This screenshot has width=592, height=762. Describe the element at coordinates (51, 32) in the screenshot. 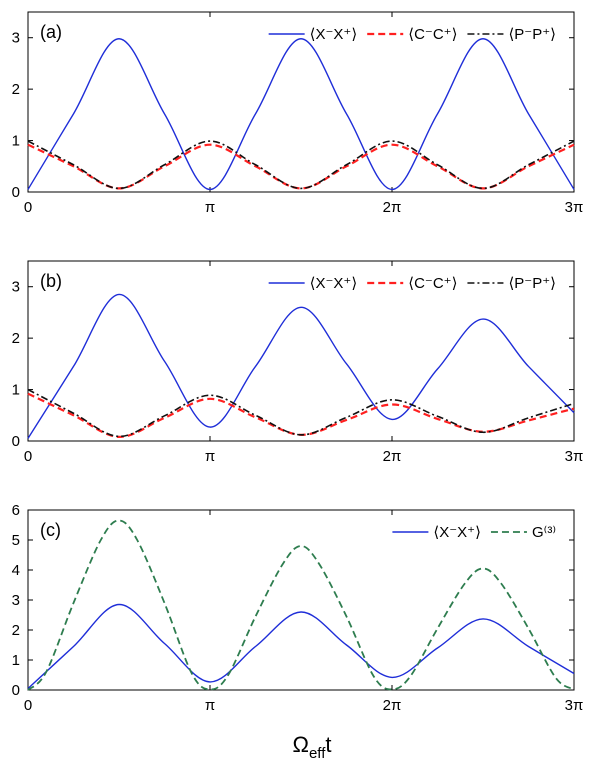

I see `panel-label: (a)` at that location.